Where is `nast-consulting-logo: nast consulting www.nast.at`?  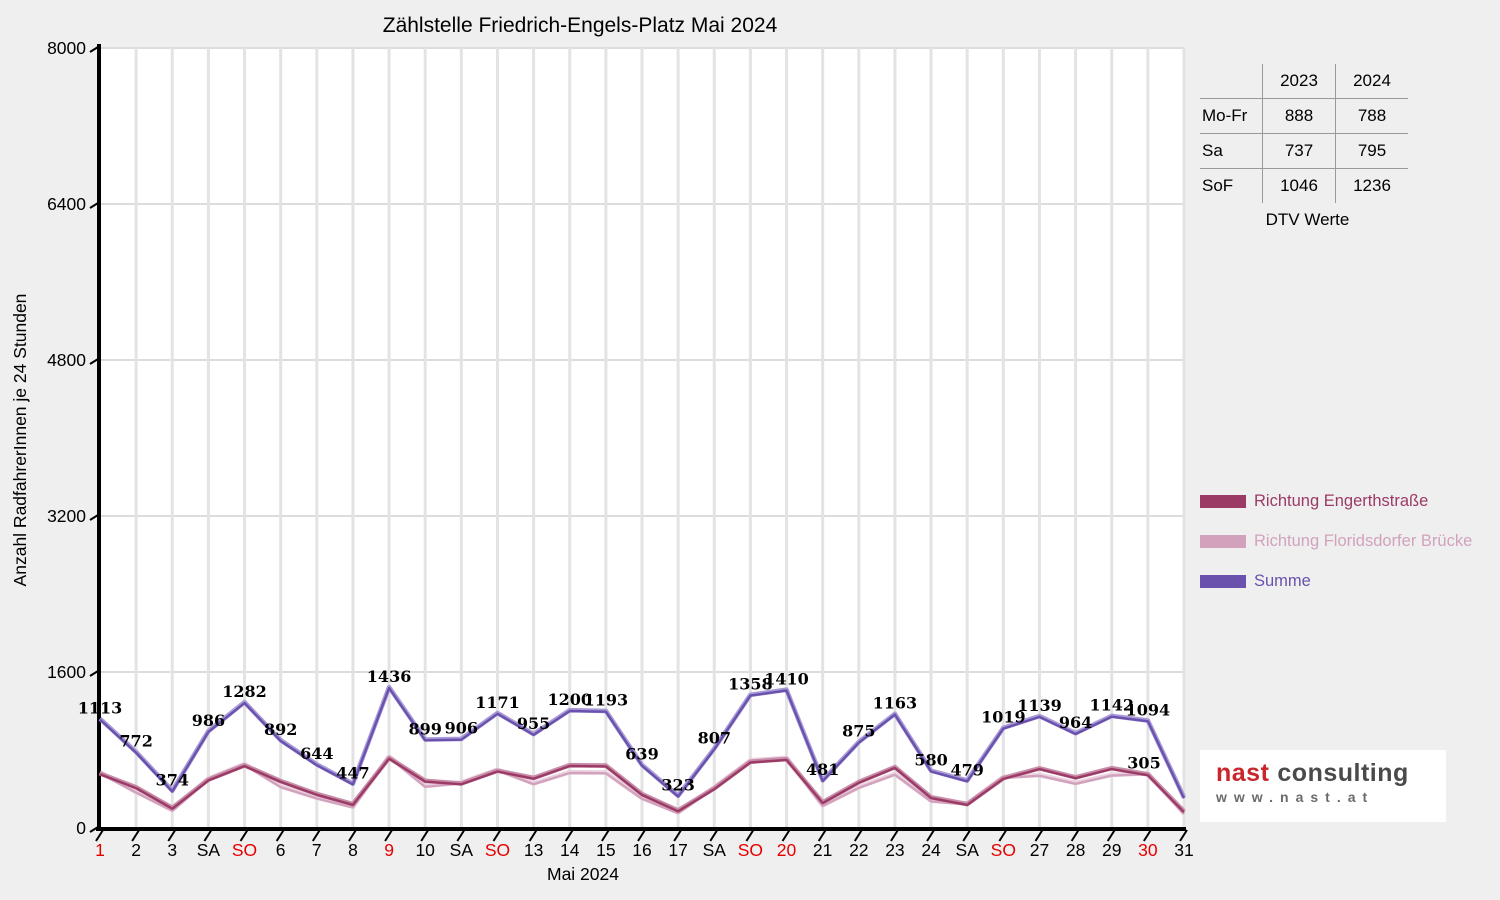
nast-consulting-logo: nast consulting www.nast.at is located at coordinates (1323, 786).